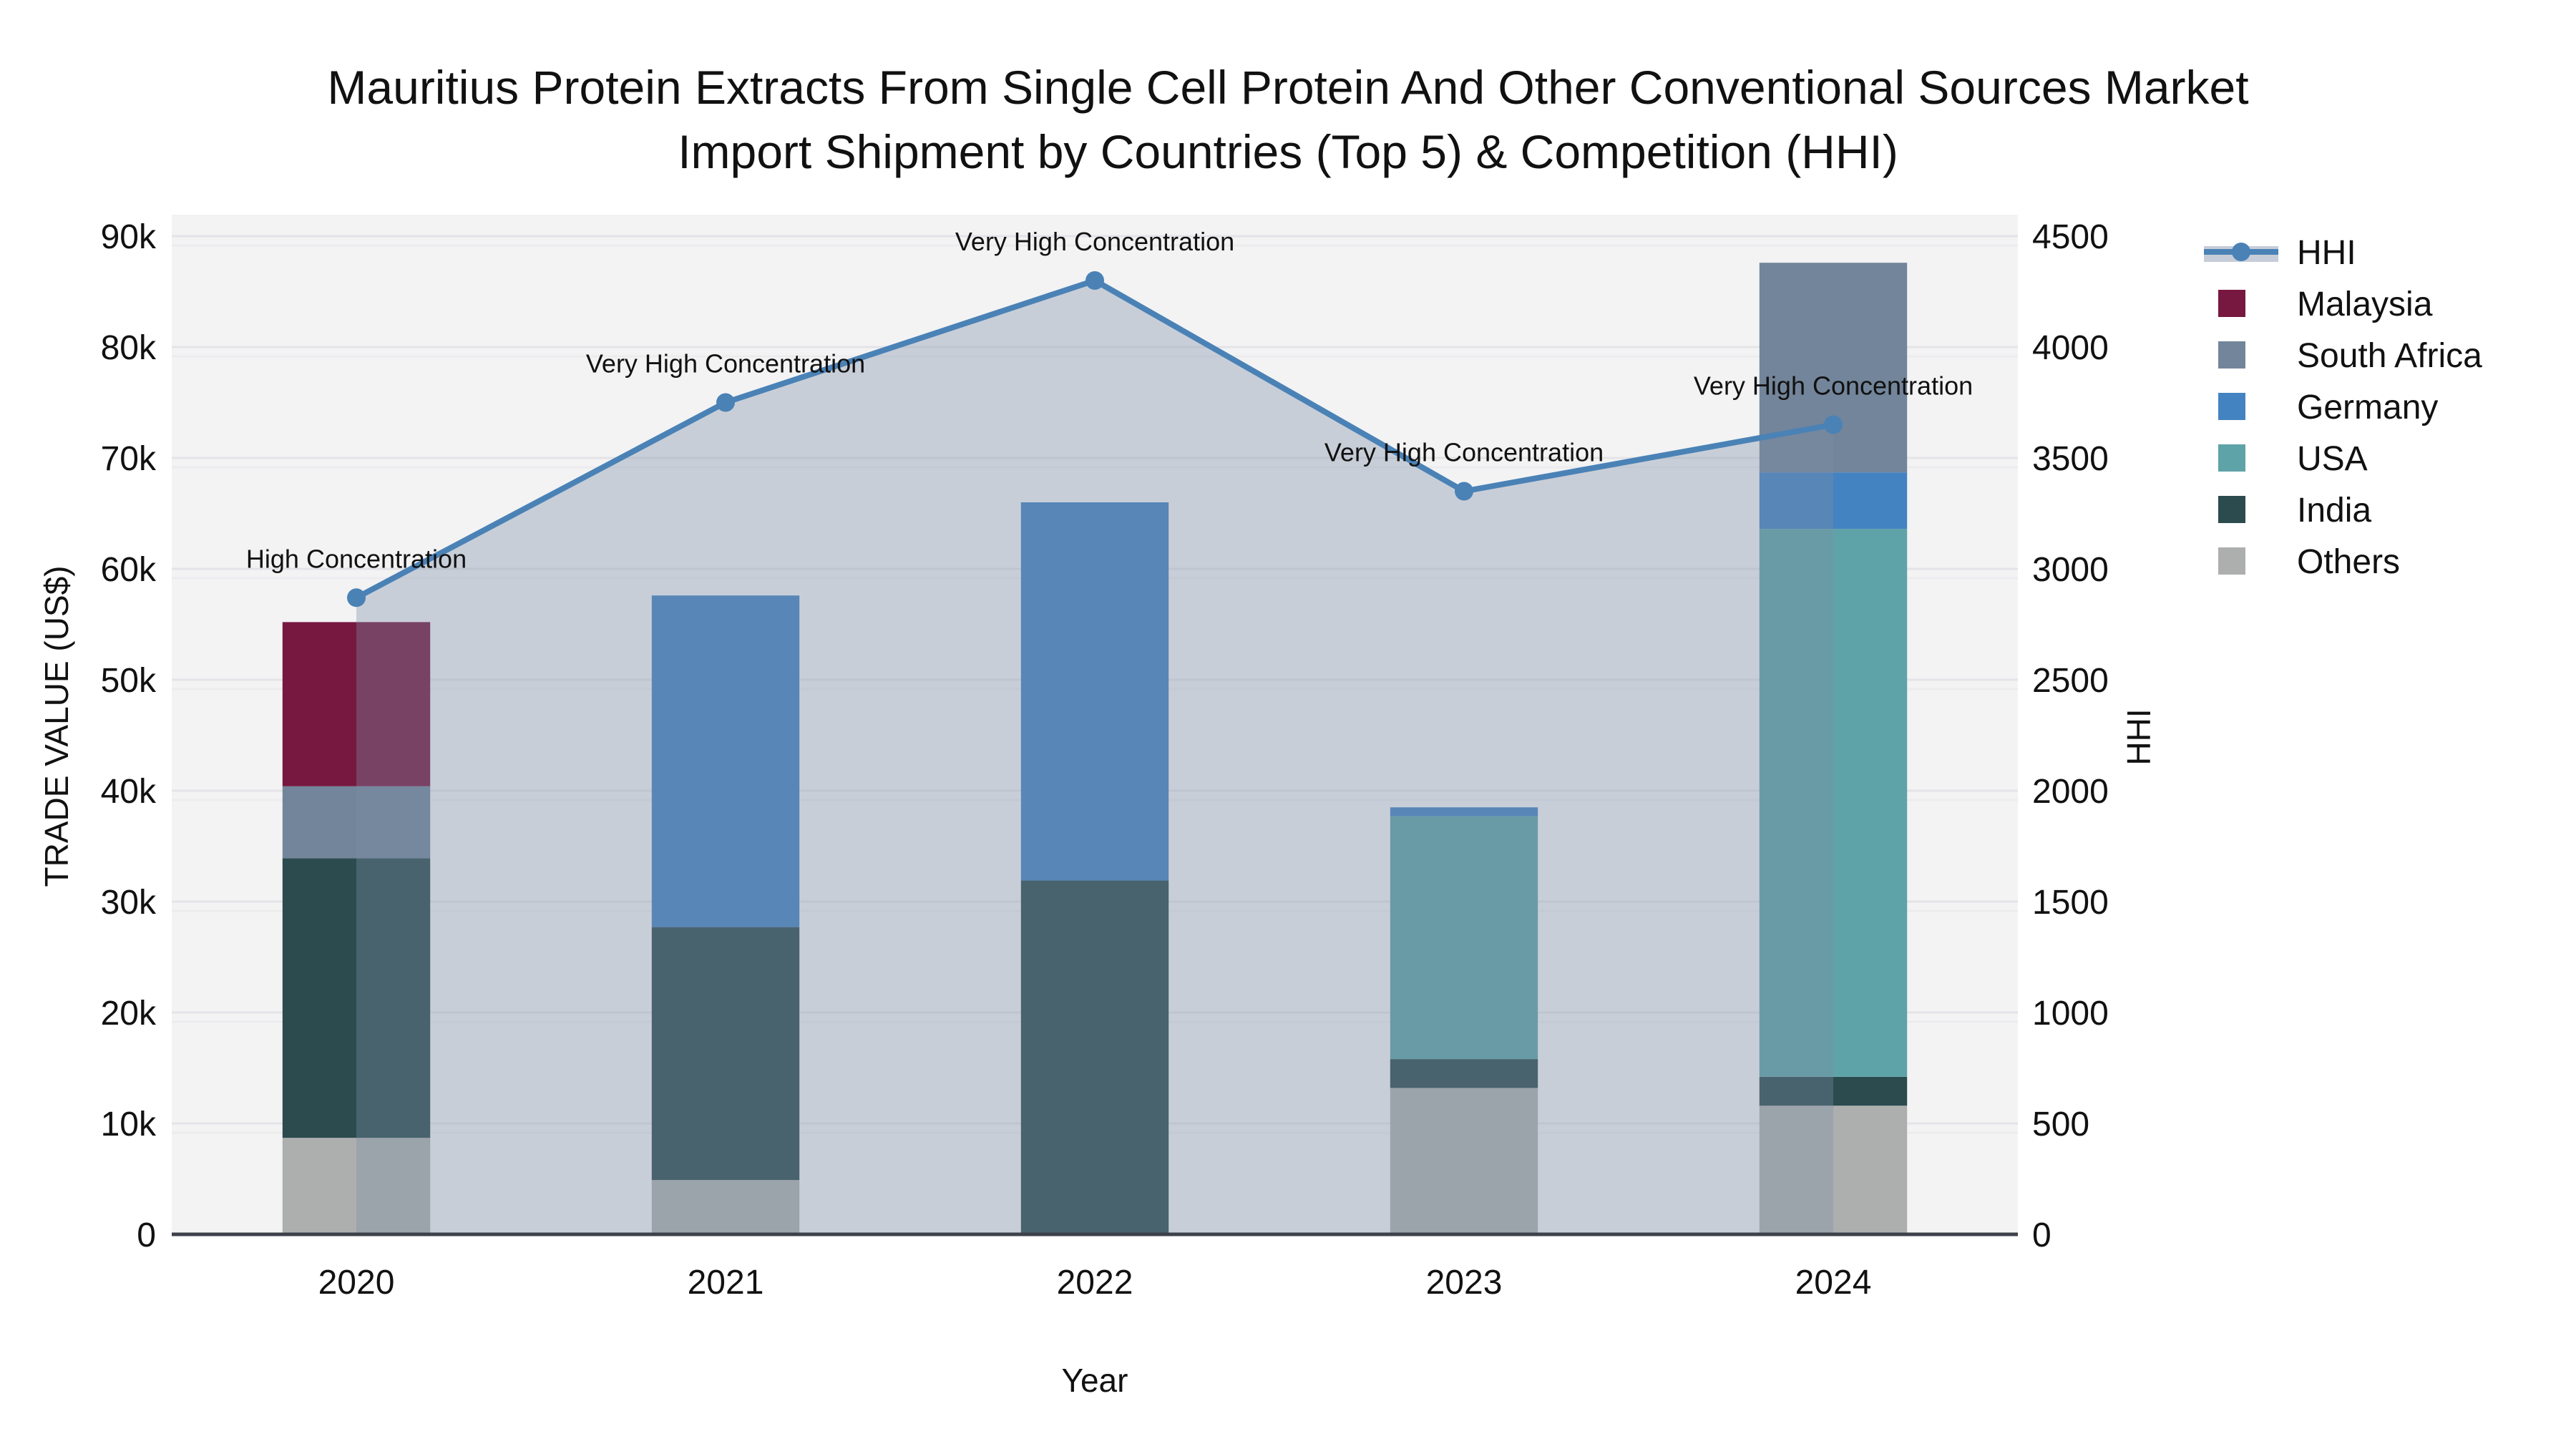 This screenshot has height=1449, width=2576. I want to click on x-tick-2022: 2022, so click(1095, 1283).